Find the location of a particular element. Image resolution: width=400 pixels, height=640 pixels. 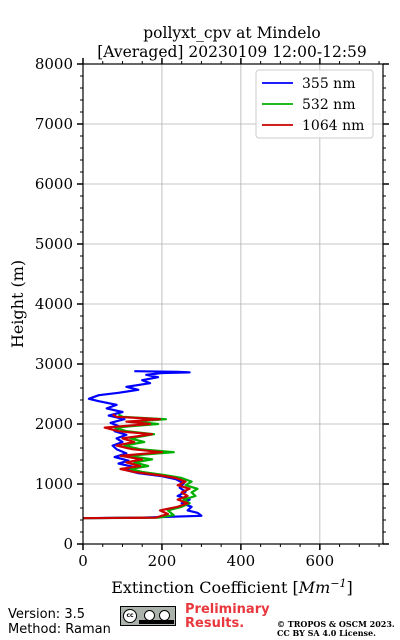

x-axis-label-text: Extinction Coefficient [ is located at coordinates (205, 587).